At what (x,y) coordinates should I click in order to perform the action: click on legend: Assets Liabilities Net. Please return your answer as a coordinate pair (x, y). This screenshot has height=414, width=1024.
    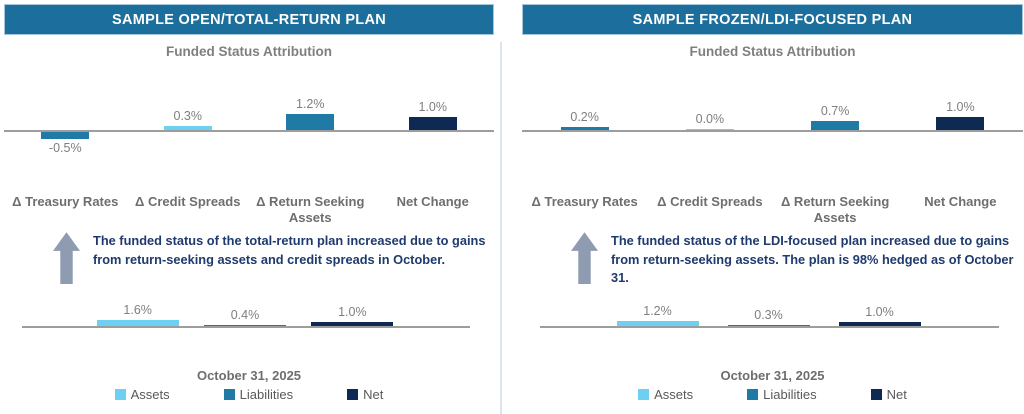
    Looking at the image, I should click on (772, 394).